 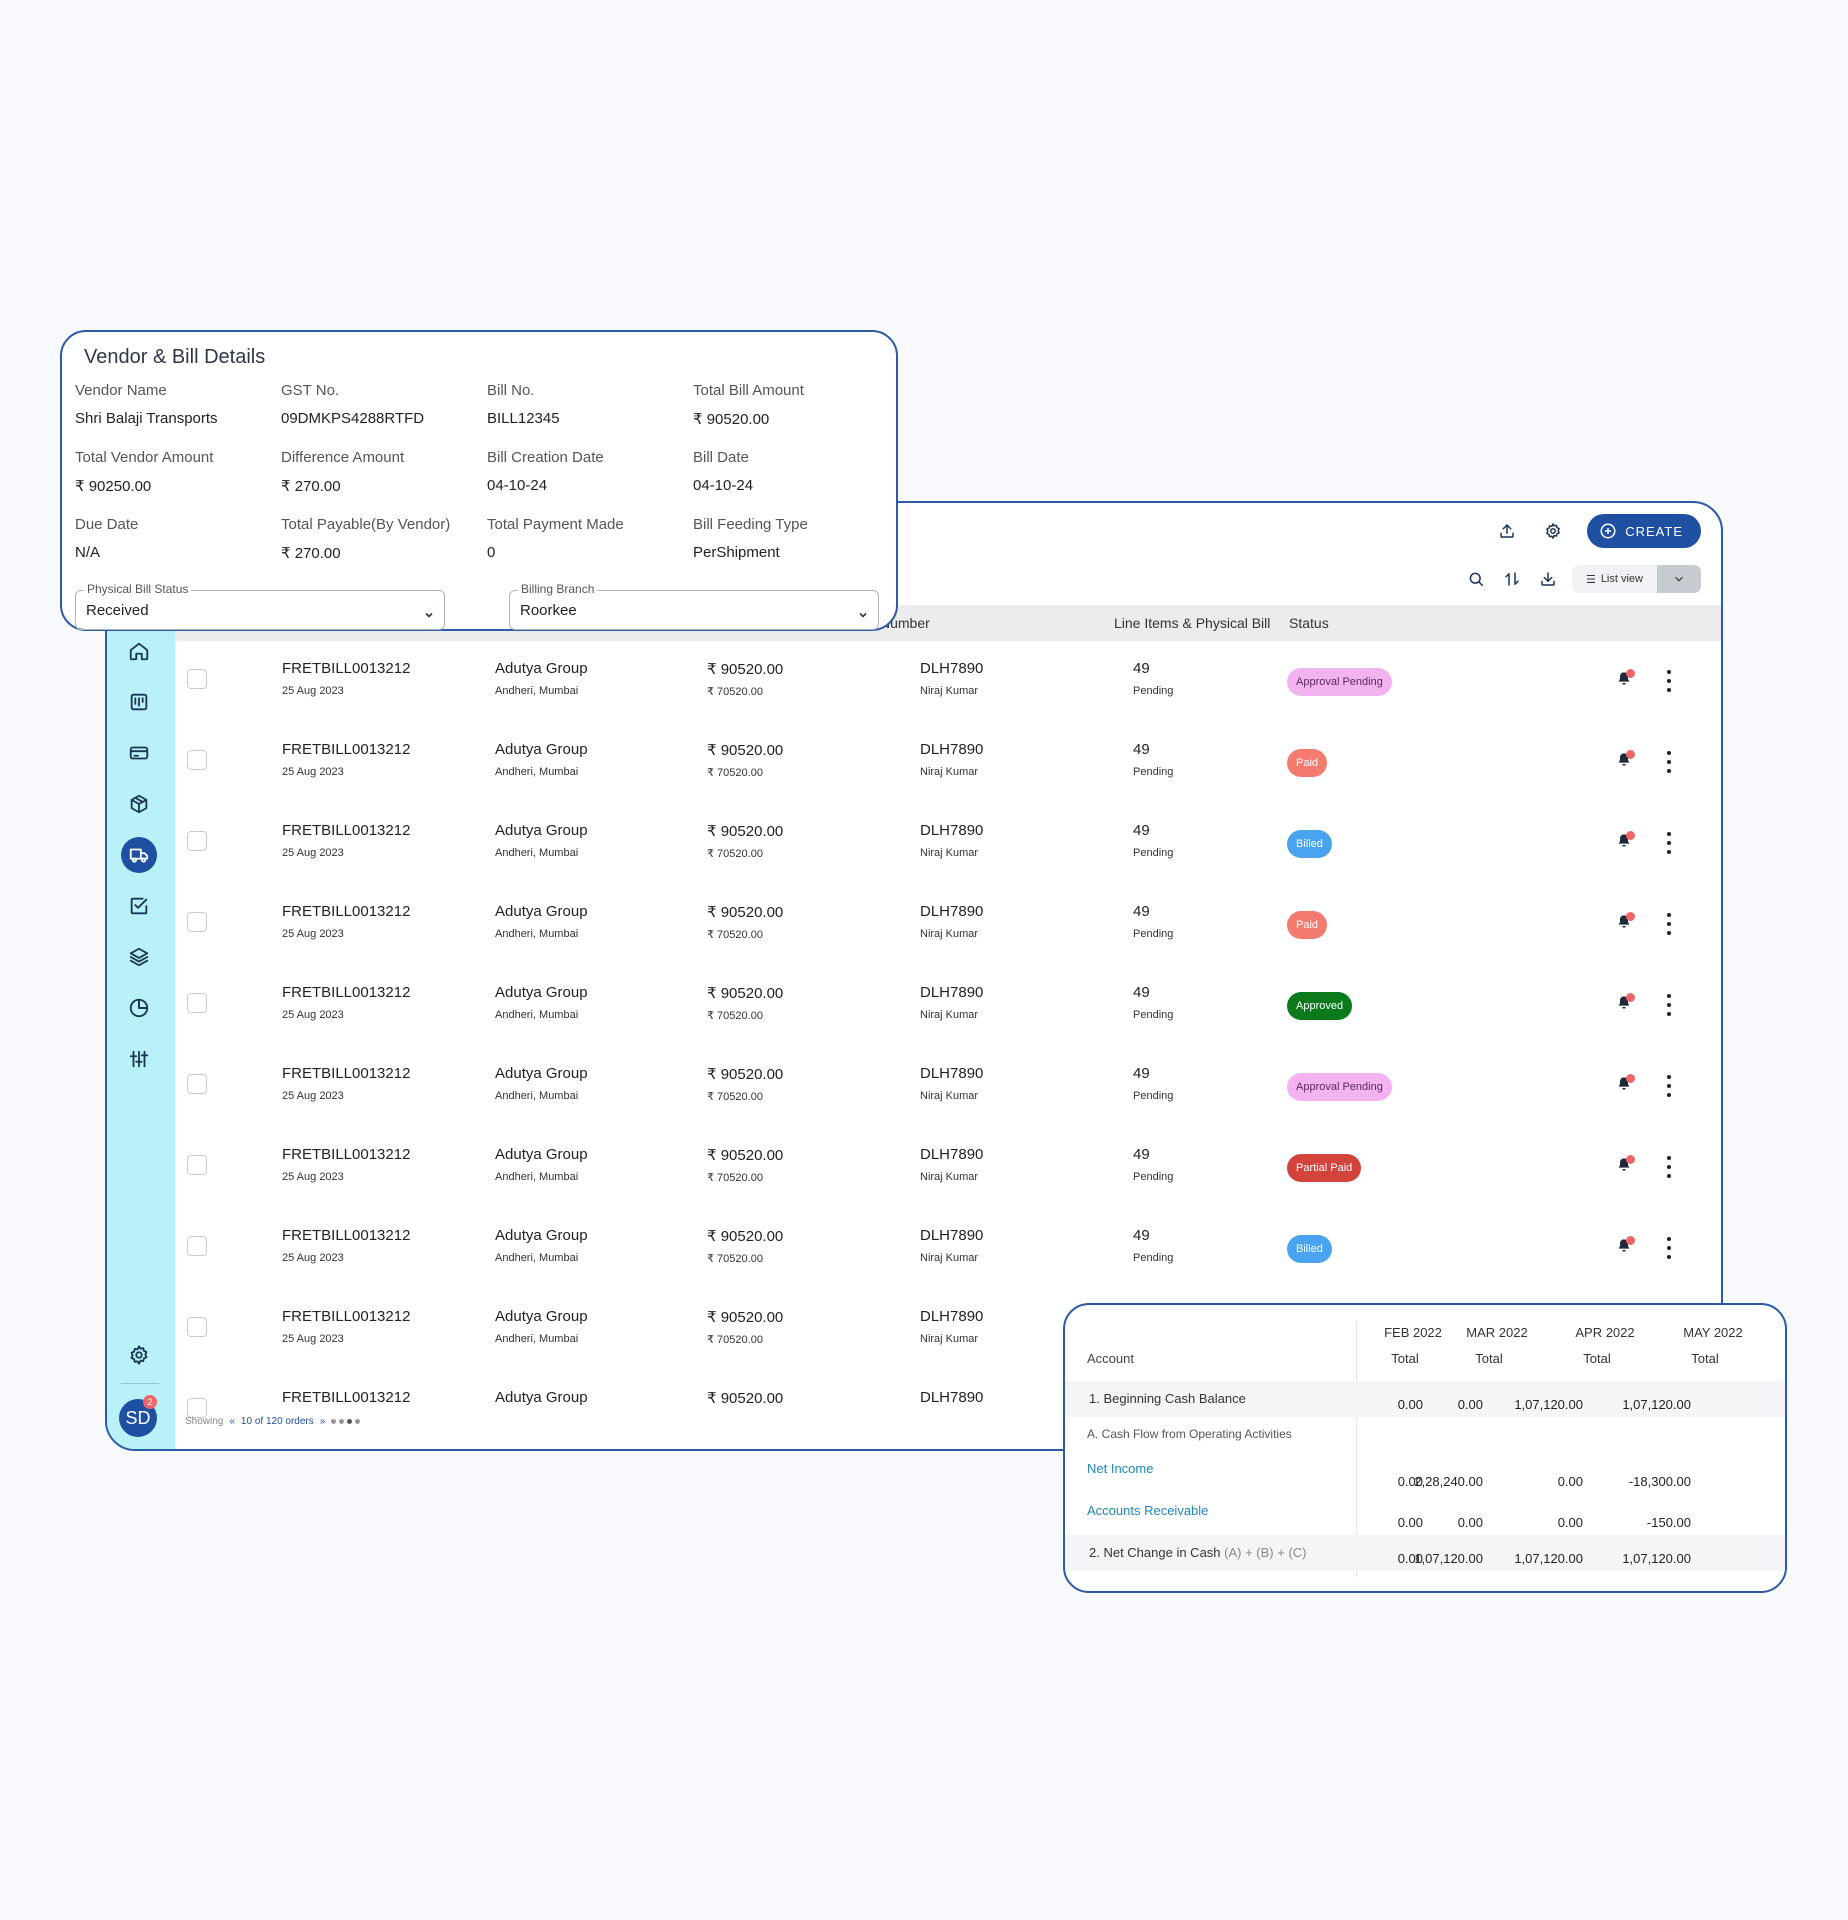 I want to click on card-title: Vendor & Bill Details, so click(x=175, y=357).